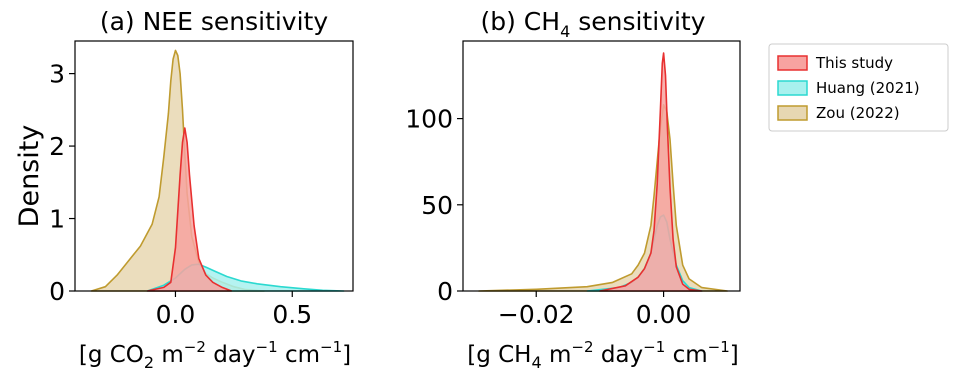 Image resolution: width=955 pixels, height=371 pixels. What do you see at coordinates (29, 176) in the screenshot?
I see `y-axis-label: Density` at bounding box center [29, 176].